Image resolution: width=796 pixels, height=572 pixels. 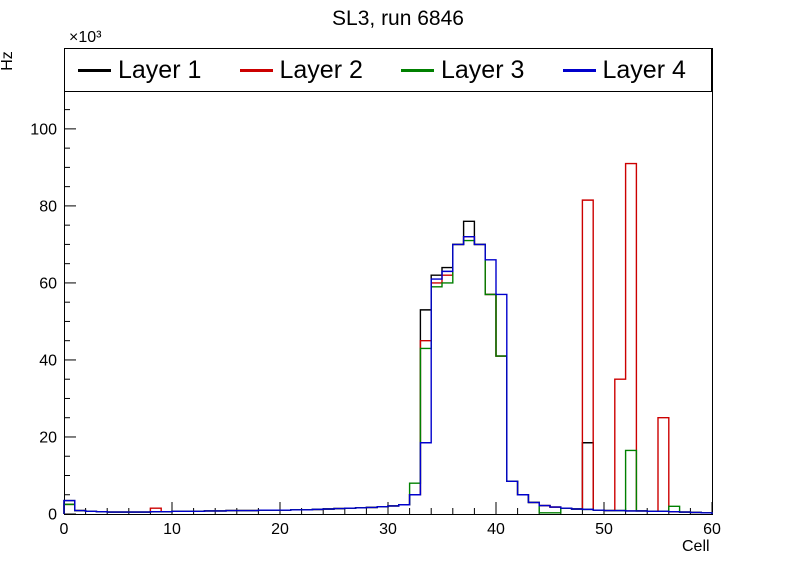 What do you see at coordinates (604, 529) in the screenshot?
I see `x-axis-tick-label: 50` at bounding box center [604, 529].